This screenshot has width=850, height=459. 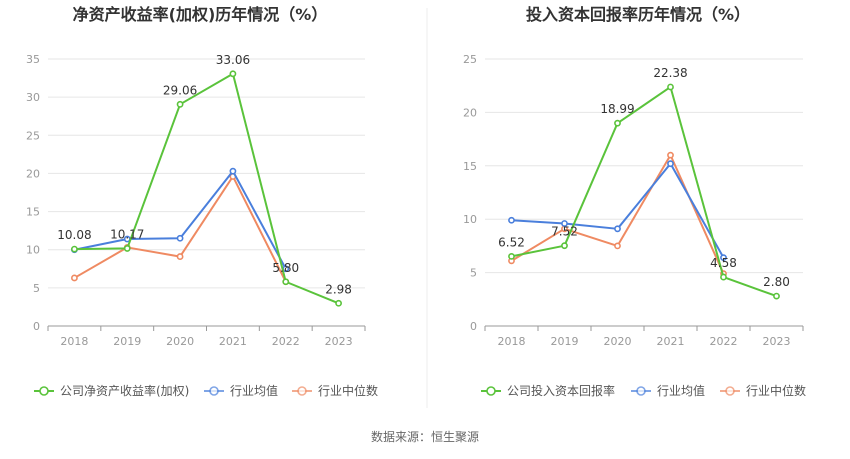 I want to click on data-label: 6.52, so click(x=511, y=242).